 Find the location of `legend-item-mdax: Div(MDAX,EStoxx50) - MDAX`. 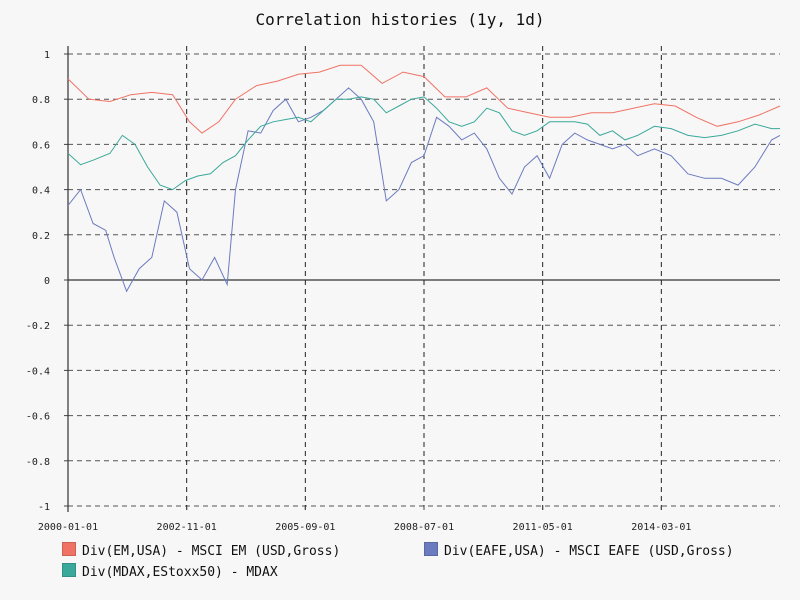

legend-item-mdax: Div(MDAX,EStoxx50) - MDAX is located at coordinates (170, 571).